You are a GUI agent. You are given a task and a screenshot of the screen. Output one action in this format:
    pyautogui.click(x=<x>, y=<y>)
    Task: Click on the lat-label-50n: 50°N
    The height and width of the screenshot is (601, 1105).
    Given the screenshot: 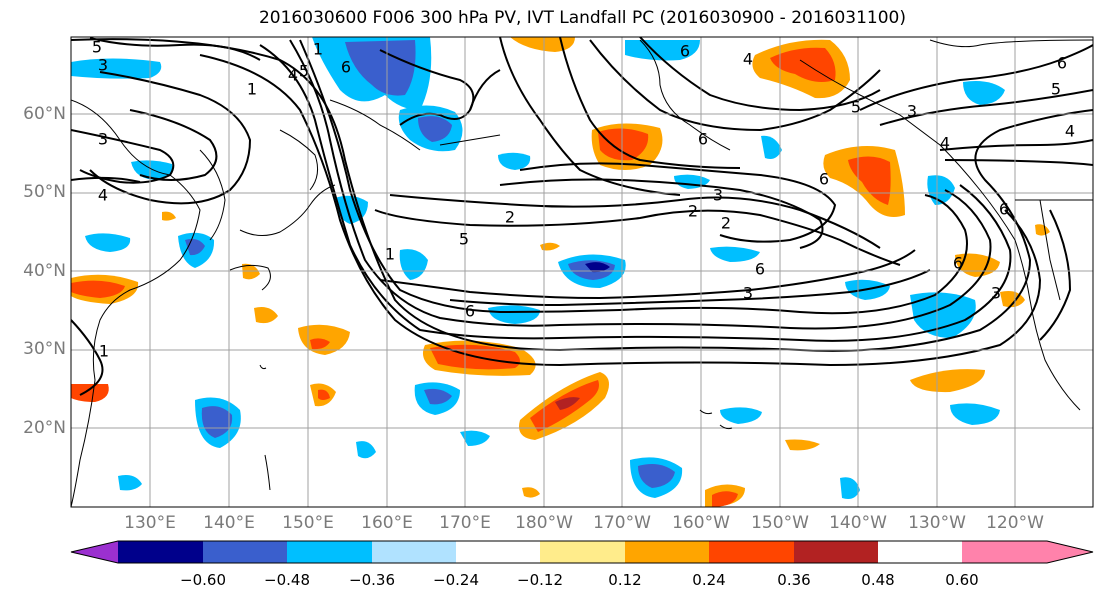 What is the action you would take?
    pyautogui.click(x=44, y=192)
    